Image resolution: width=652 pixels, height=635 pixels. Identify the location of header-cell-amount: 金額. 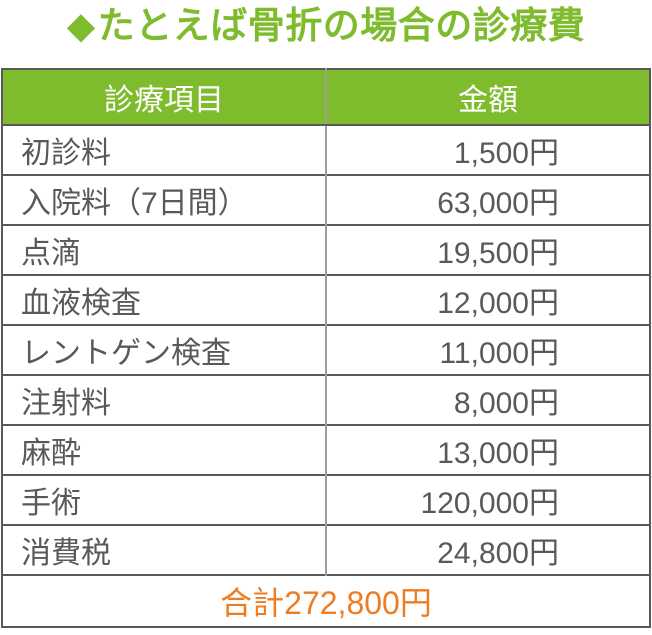
(487, 97).